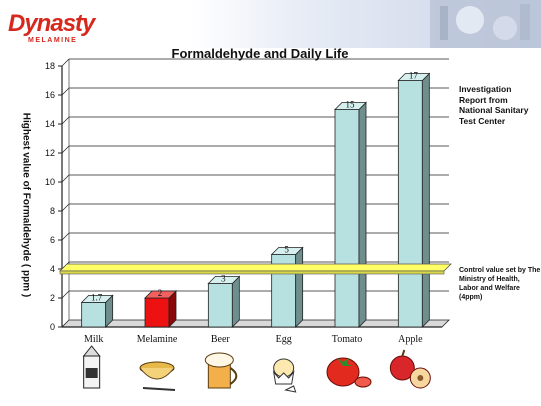 This screenshot has height=406, width=541. I want to click on bar-value-label: 5, so click(286, 250).